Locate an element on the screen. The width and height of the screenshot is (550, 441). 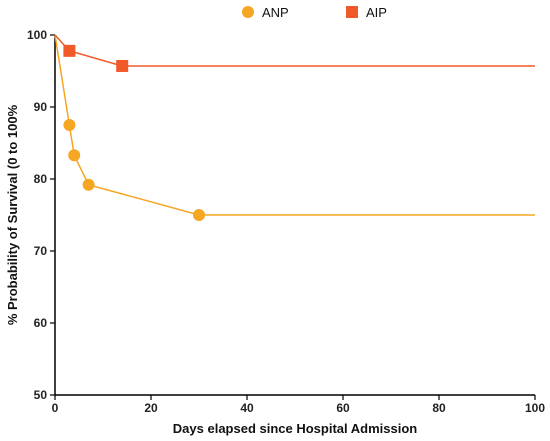
legend-marker-anp is located at coordinates (248, 12).